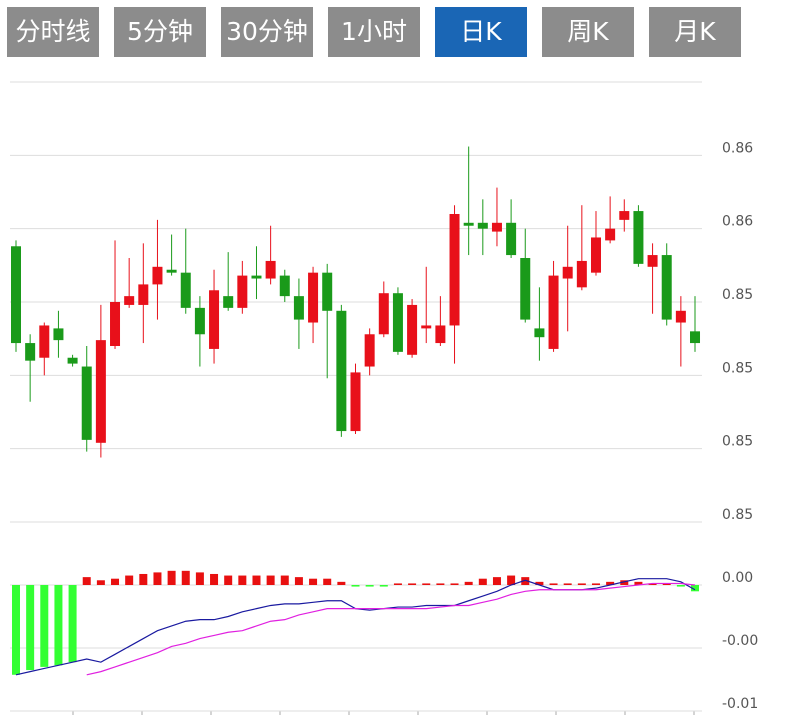 Image resolution: width=787 pixels, height=715 pixels. Describe the element at coordinates (740, 641) in the screenshot. I see `y-tick-label: -0.00` at that location.